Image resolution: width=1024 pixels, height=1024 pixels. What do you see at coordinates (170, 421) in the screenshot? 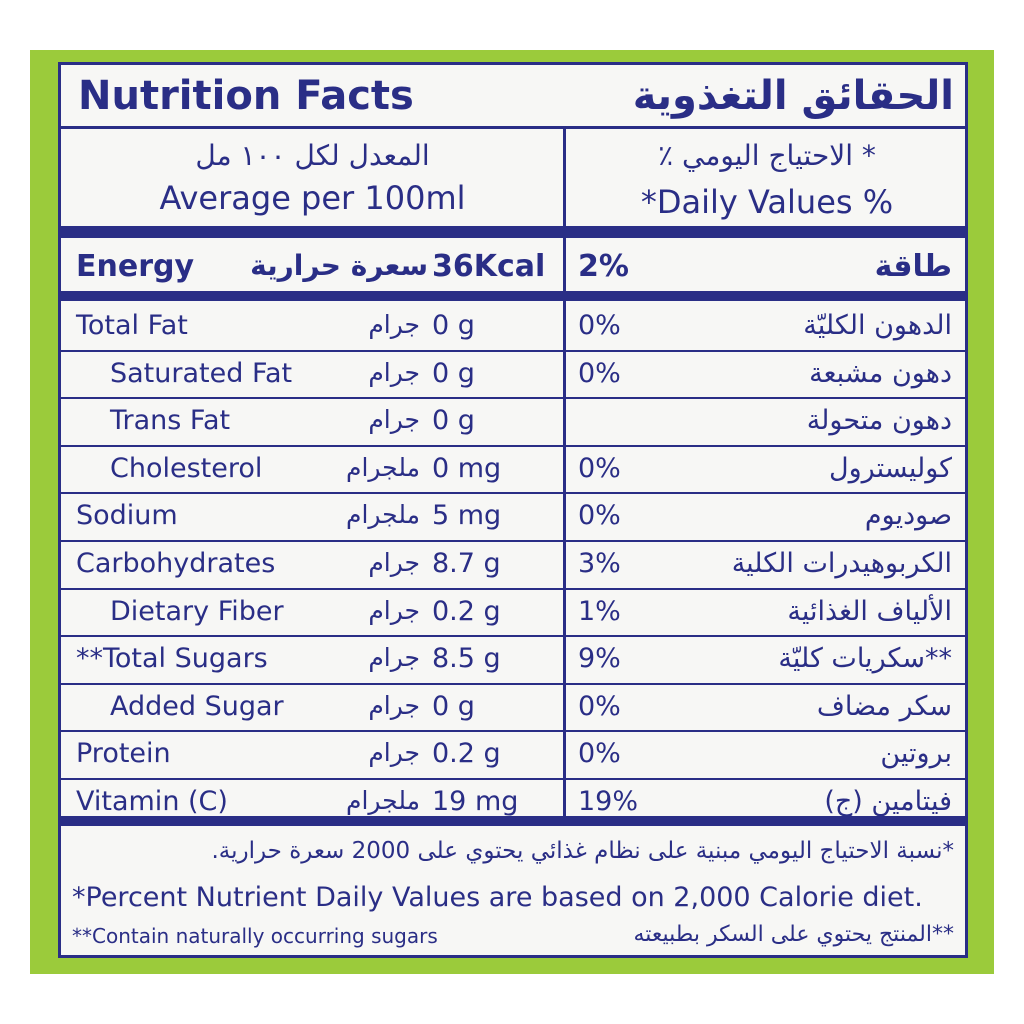
I see `nutrient-en: Trans Fat` at bounding box center [170, 421].